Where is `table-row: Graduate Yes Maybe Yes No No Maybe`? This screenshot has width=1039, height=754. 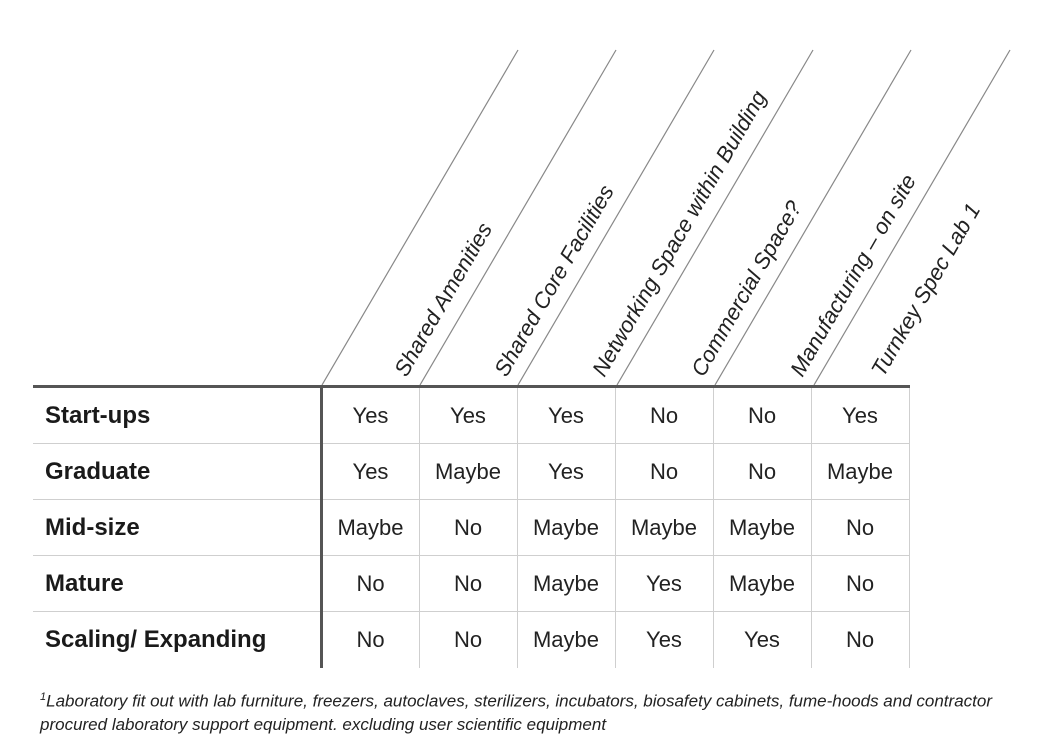
table-row: Graduate Yes Maybe Yes No No Maybe is located at coordinates (471, 471).